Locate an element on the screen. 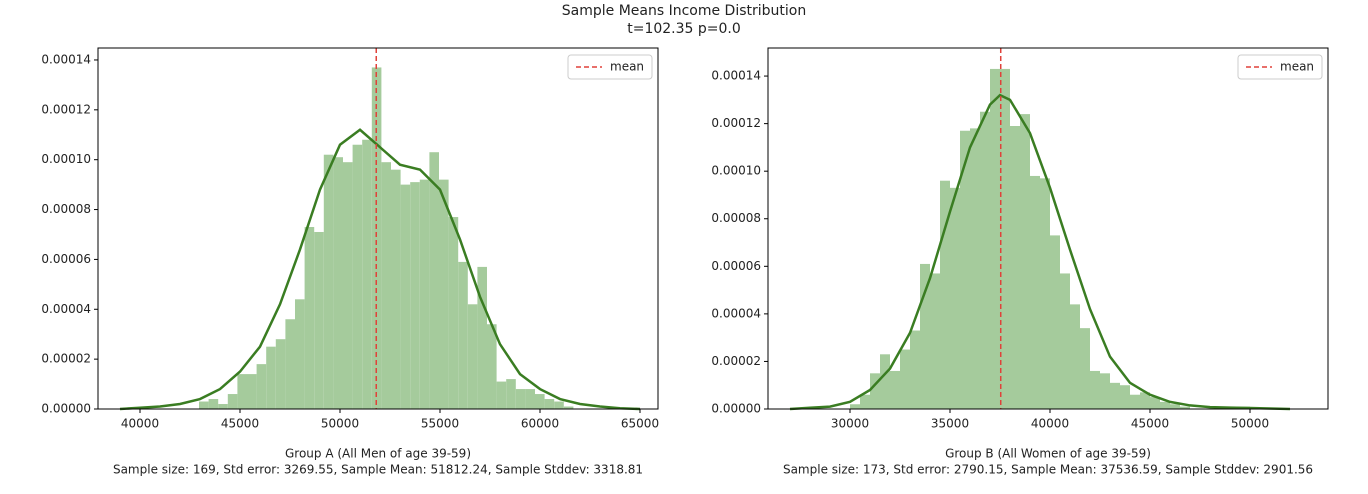 This screenshot has height=494, width=1368. subtitle: t=102.35 p=0.0 is located at coordinates (684, 29).